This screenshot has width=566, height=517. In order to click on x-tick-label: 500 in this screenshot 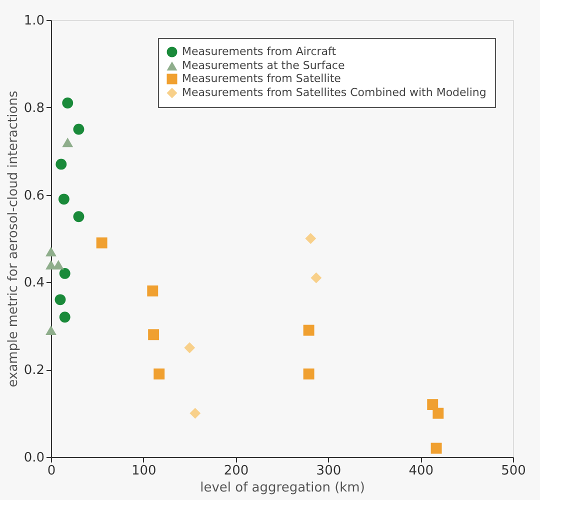, I will do `click(513, 471)`.